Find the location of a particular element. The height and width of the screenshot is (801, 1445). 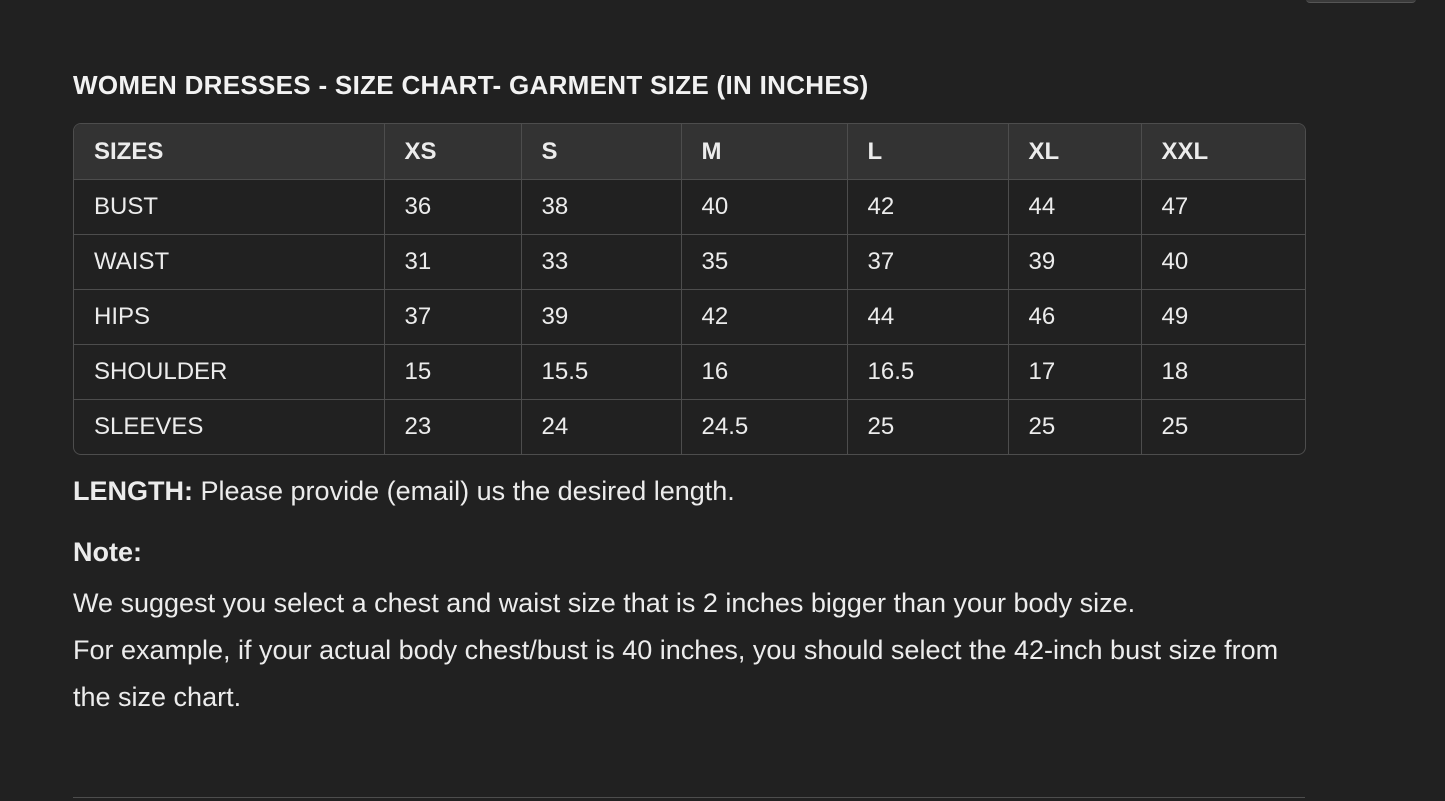

note-label: Note: is located at coordinates (107, 552).